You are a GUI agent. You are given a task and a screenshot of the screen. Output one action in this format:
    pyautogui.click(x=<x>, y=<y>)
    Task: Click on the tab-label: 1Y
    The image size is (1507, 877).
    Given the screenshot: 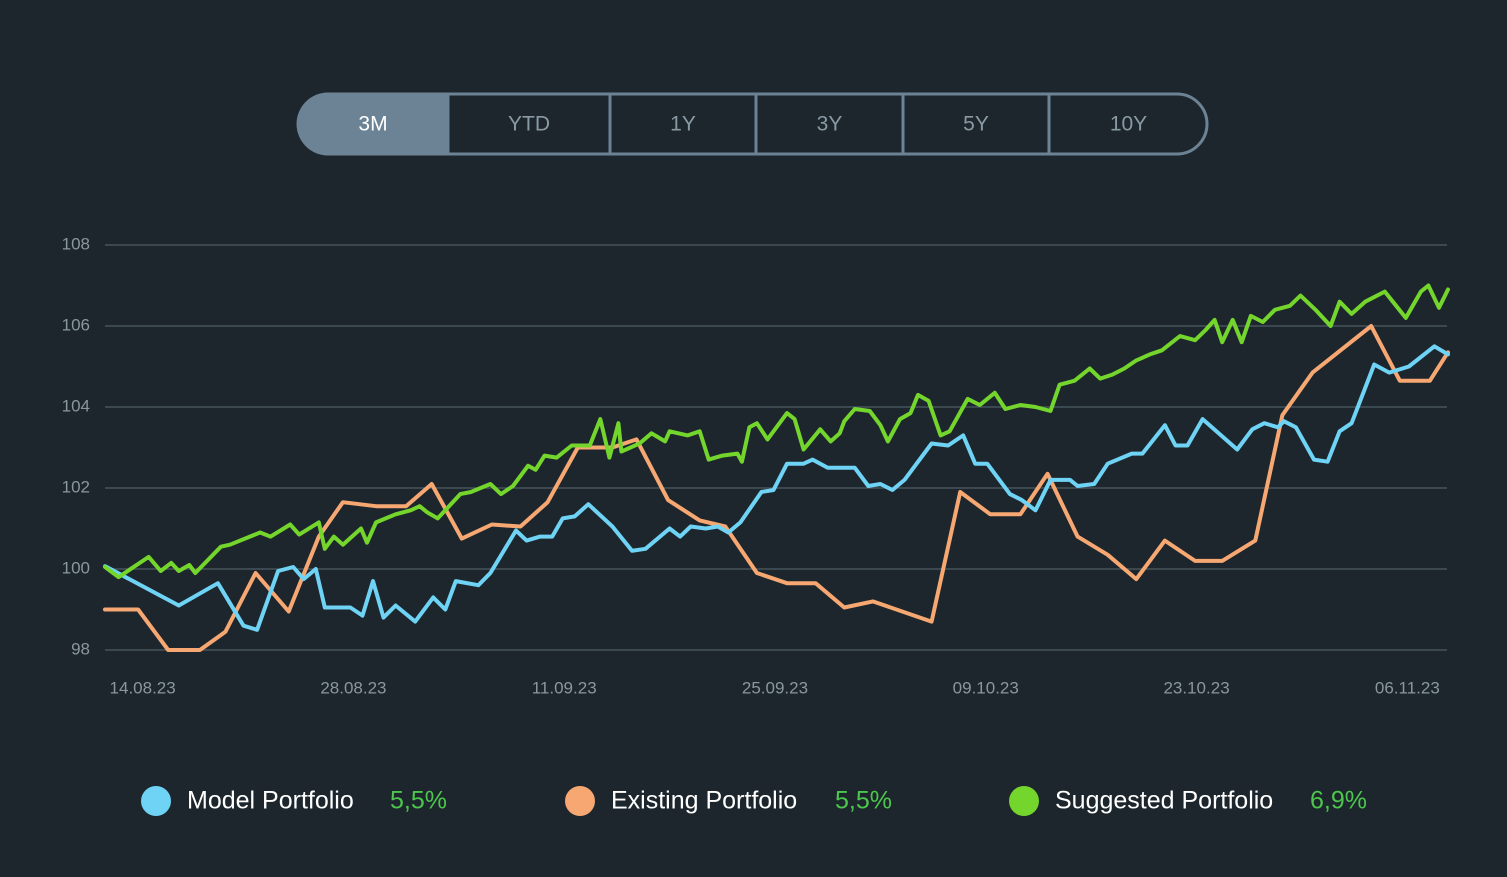 What is the action you would take?
    pyautogui.click(x=683, y=124)
    